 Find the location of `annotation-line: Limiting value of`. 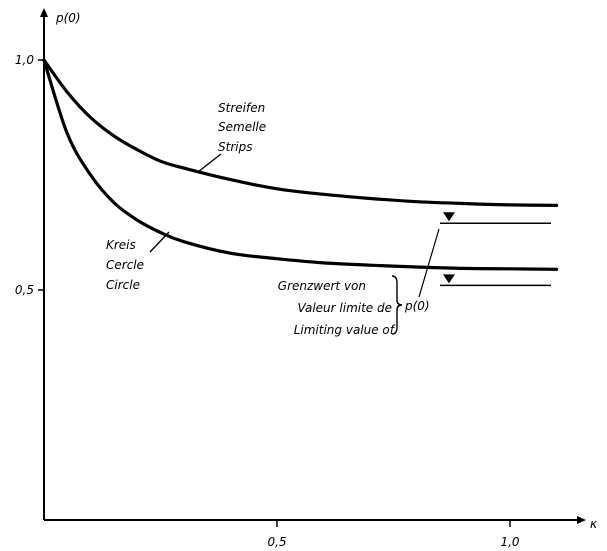

annotation-line: Limiting value of is located at coordinates (345, 330).